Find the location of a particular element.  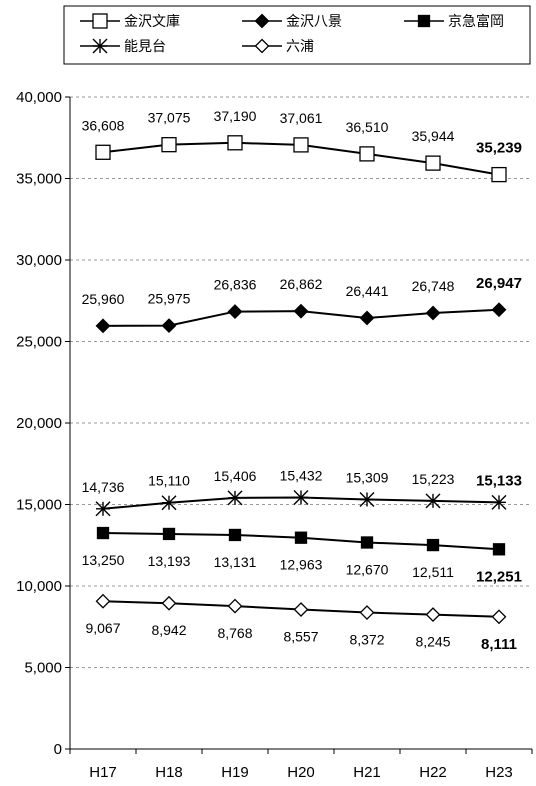

data-label: 8,768 is located at coordinates (234, 633).